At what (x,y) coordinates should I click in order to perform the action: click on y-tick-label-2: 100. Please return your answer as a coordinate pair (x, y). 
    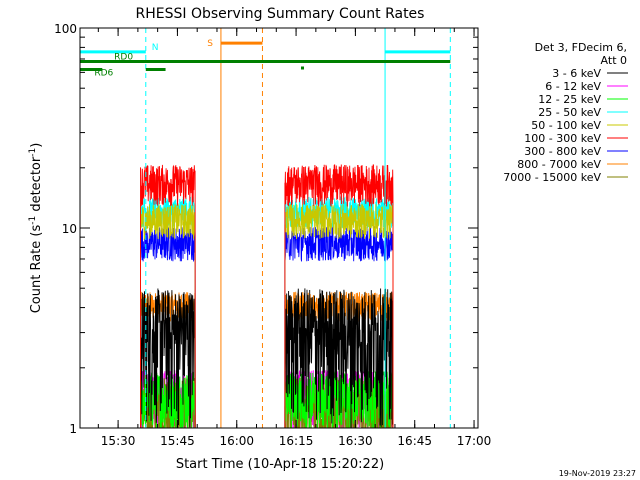
    Looking at the image, I should click on (65, 29).